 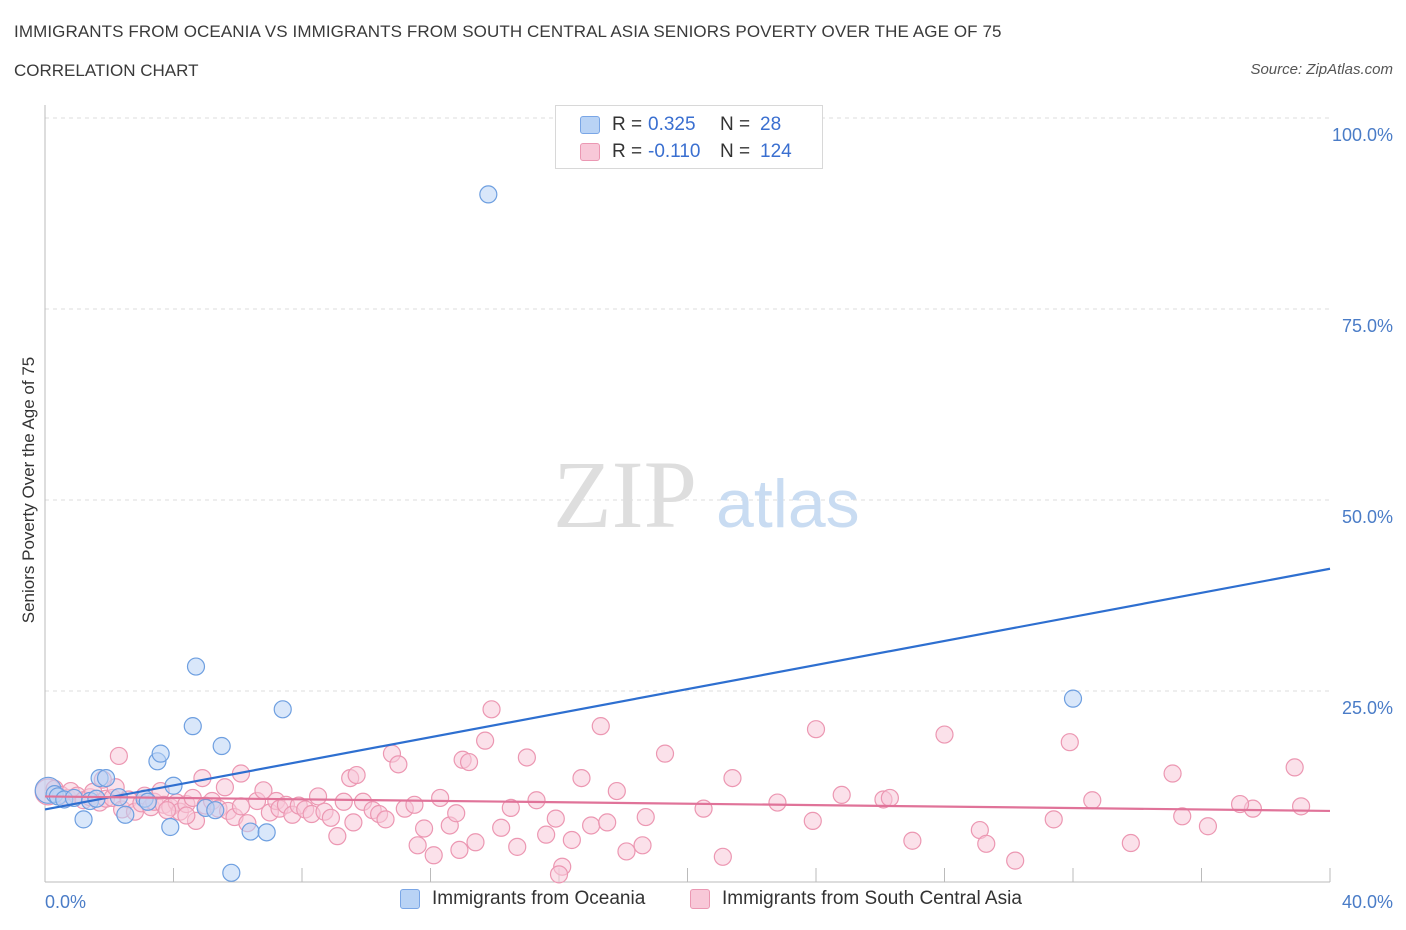 I want to click on legend-row-oceania: R = 0.325 N = 28, so click(x=680, y=125).